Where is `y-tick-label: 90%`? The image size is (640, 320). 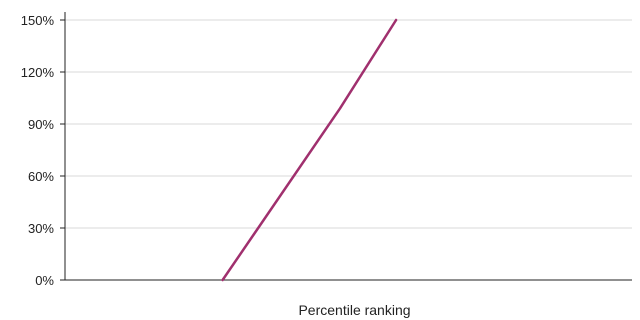 y-tick-label: 90% is located at coordinates (41, 124).